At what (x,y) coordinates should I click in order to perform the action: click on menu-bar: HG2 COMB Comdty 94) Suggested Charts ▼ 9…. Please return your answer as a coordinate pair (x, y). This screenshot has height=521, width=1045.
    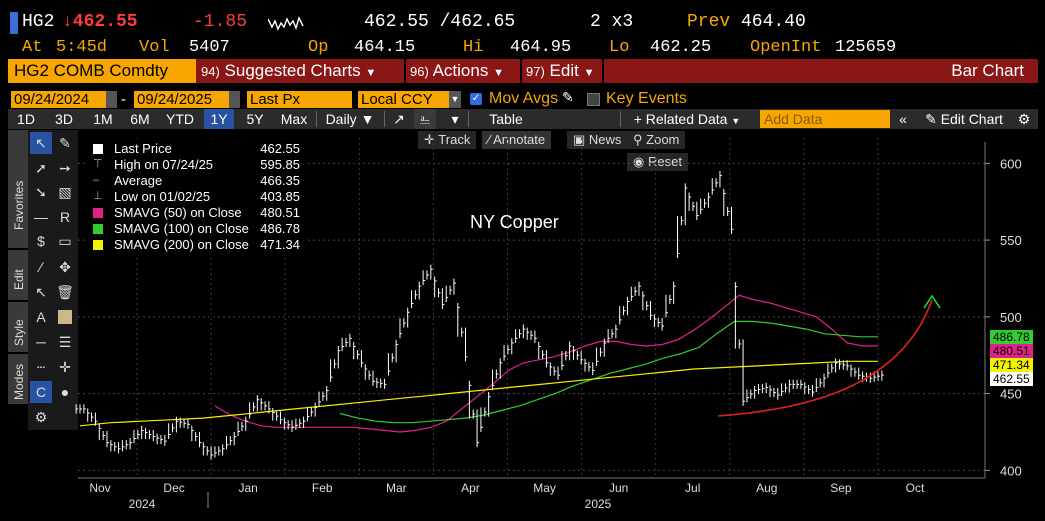
    Looking at the image, I should click on (523, 71).